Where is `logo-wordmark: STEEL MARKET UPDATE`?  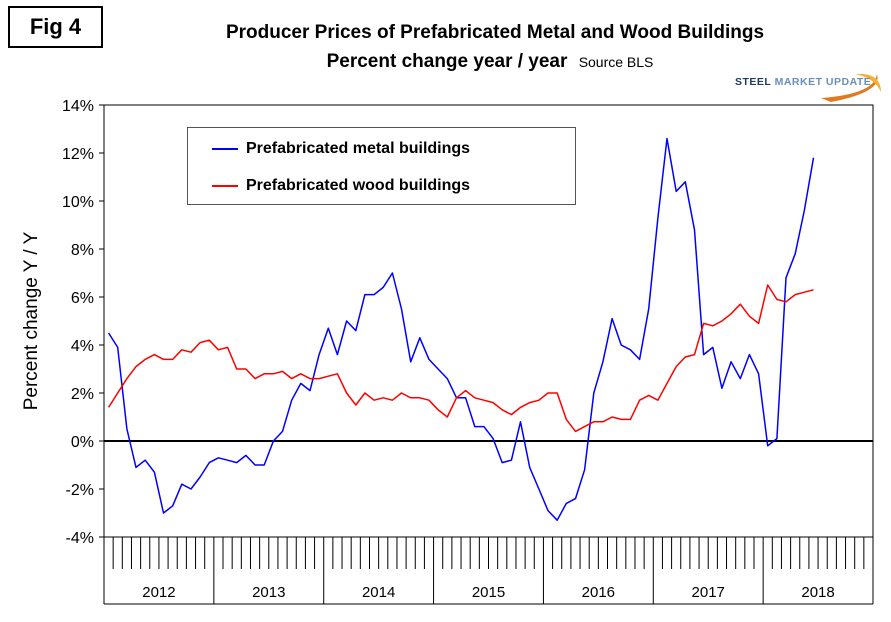
logo-wordmark: STEEL MARKET UPDATE is located at coordinates (803, 82).